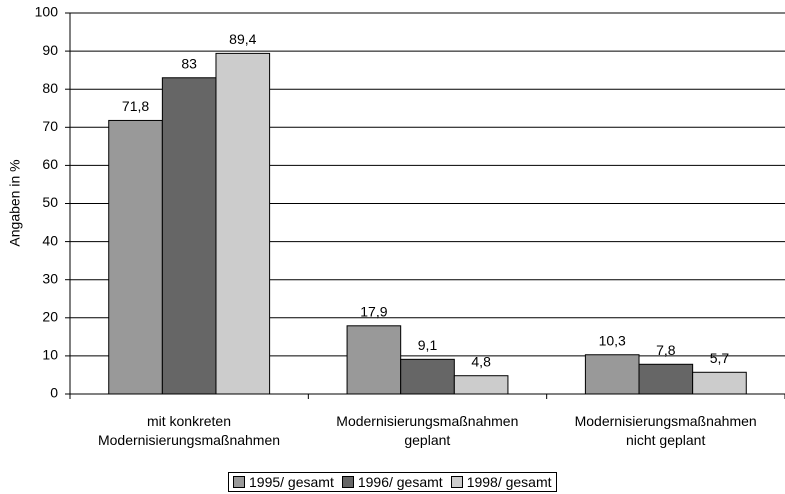 The width and height of the screenshot is (785, 494). I want to click on y-tick-label: 10, so click(50, 355).